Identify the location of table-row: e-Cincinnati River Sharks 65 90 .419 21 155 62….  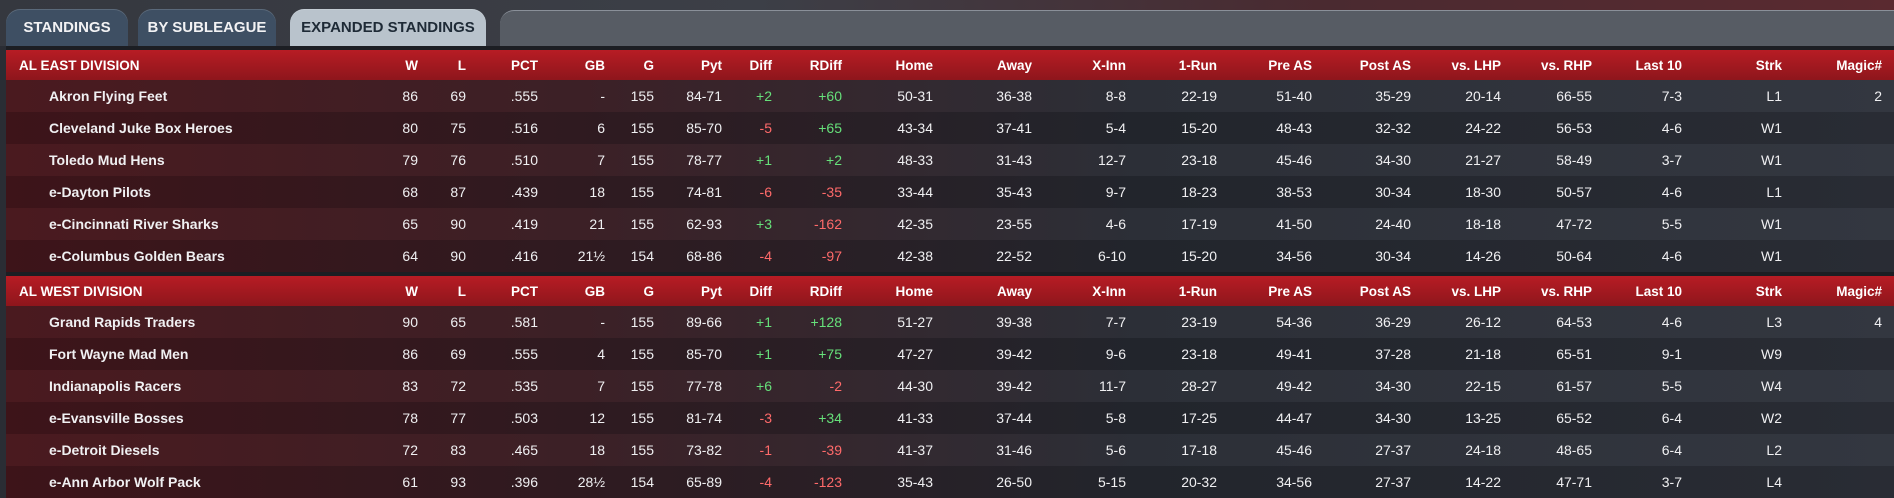
(950, 224).